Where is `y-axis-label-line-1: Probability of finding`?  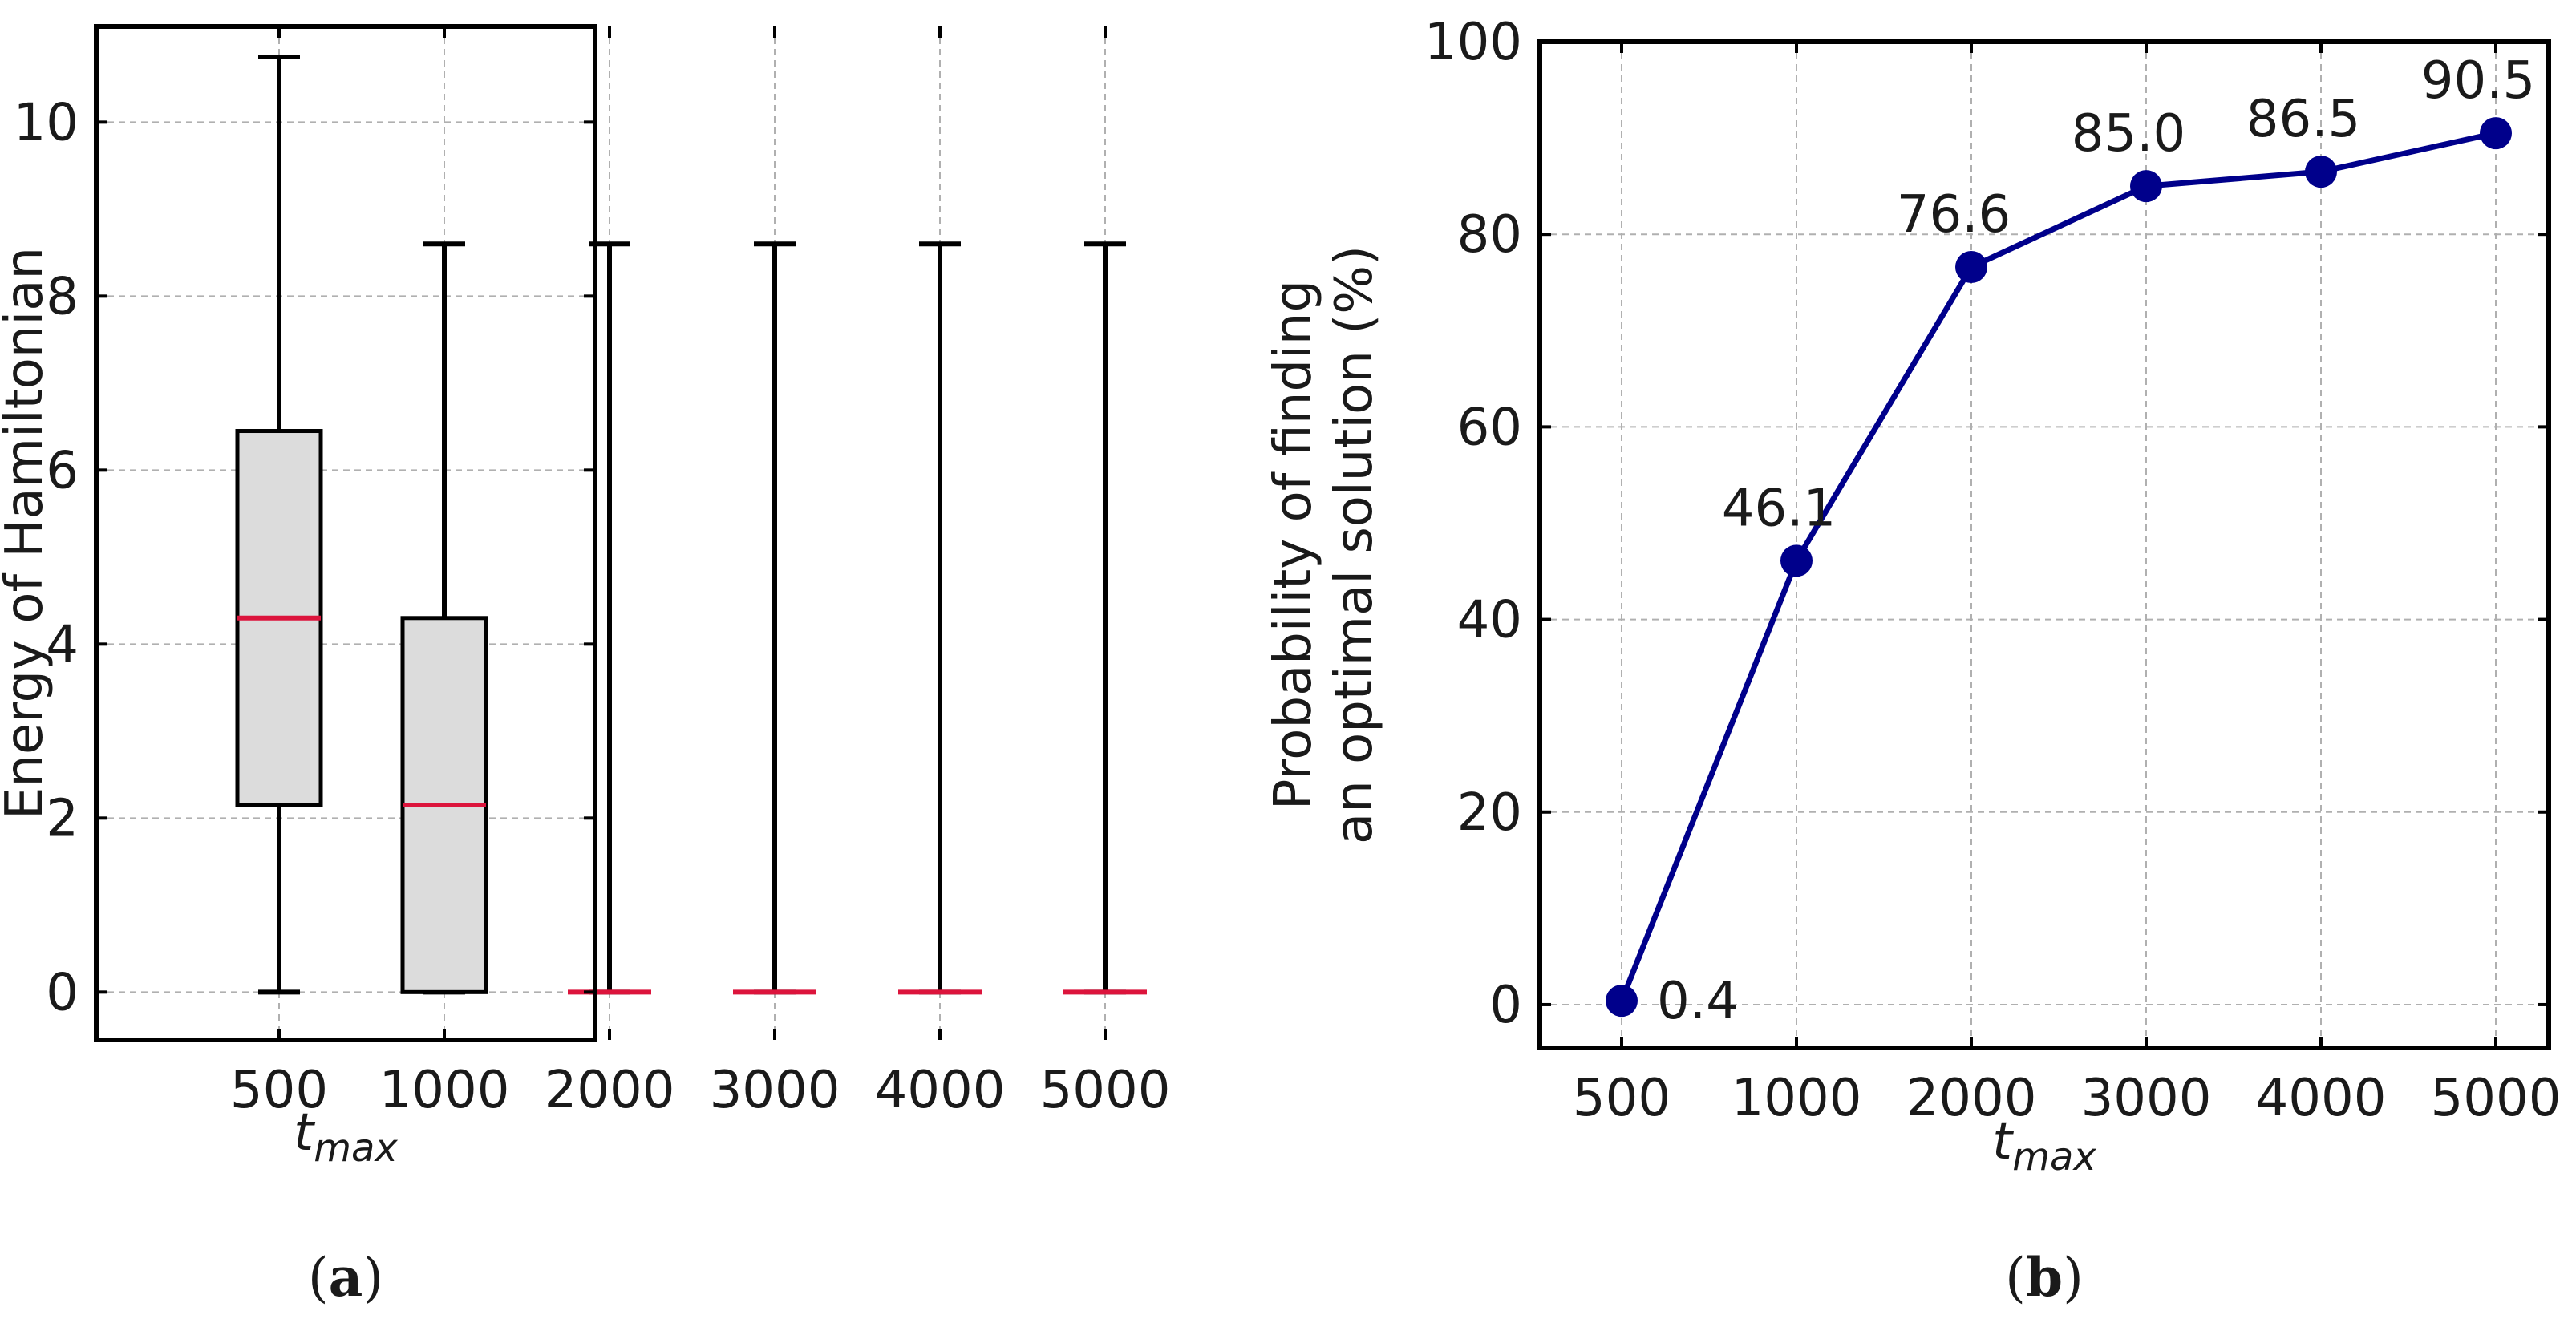
y-axis-label-line-1: Probability of finding is located at coordinates (1293, 545).